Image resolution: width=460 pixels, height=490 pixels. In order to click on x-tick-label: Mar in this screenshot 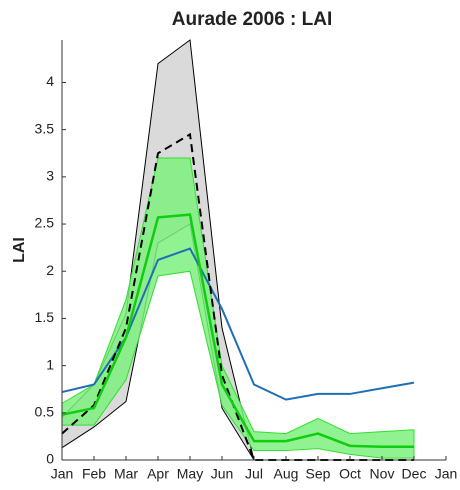, I will do `click(126, 474)`.